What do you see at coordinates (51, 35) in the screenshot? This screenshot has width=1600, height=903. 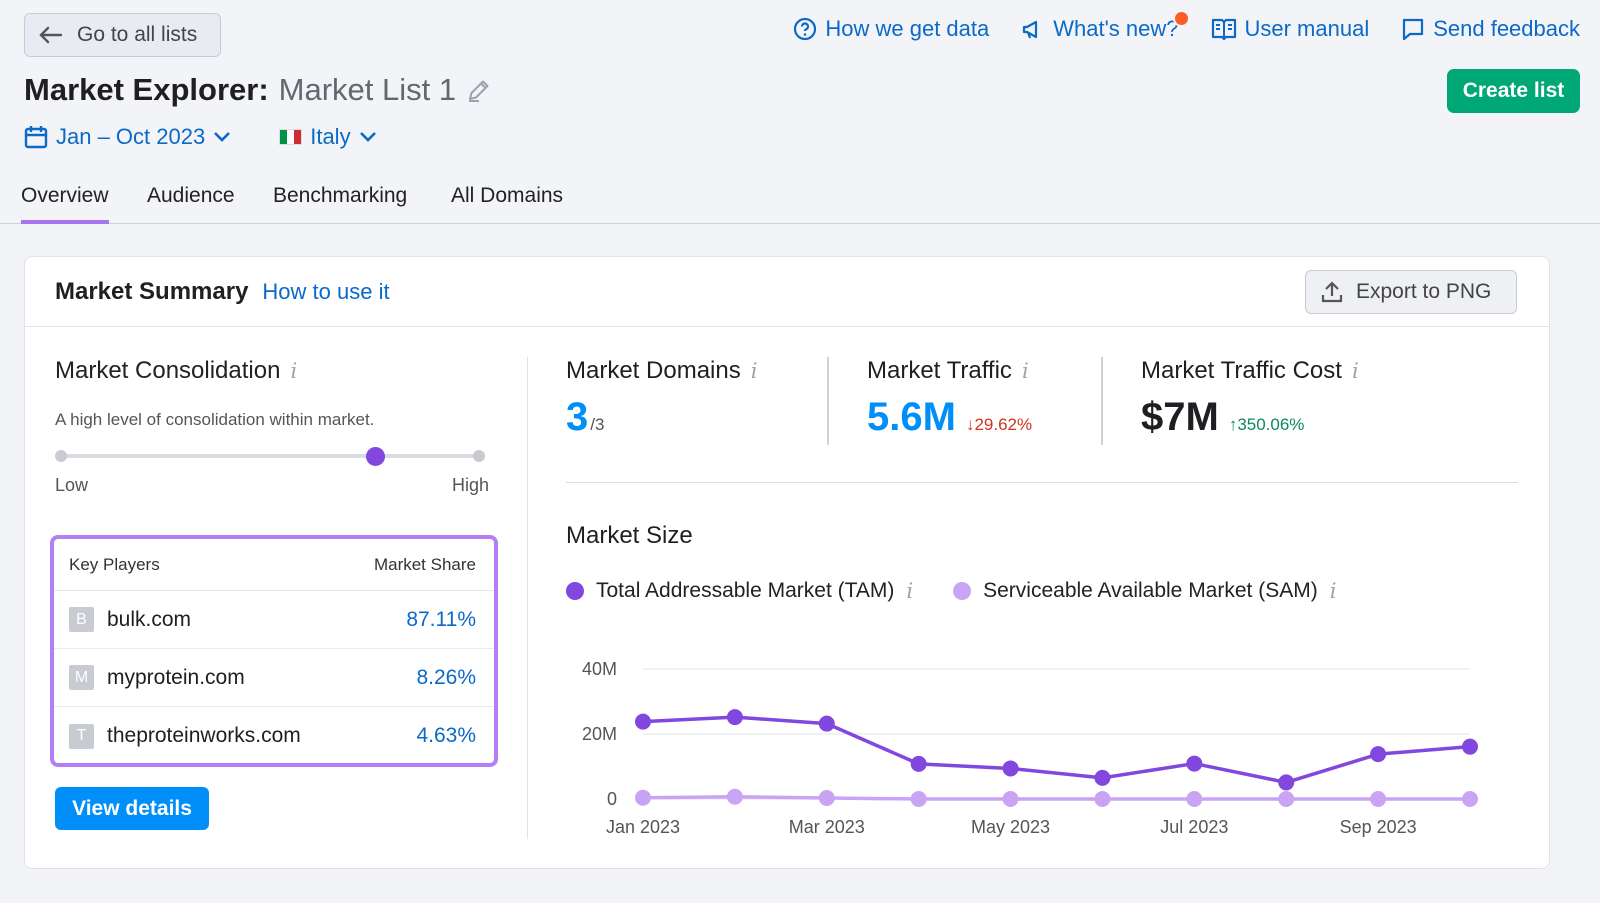 I see `arrow-left-icon` at bounding box center [51, 35].